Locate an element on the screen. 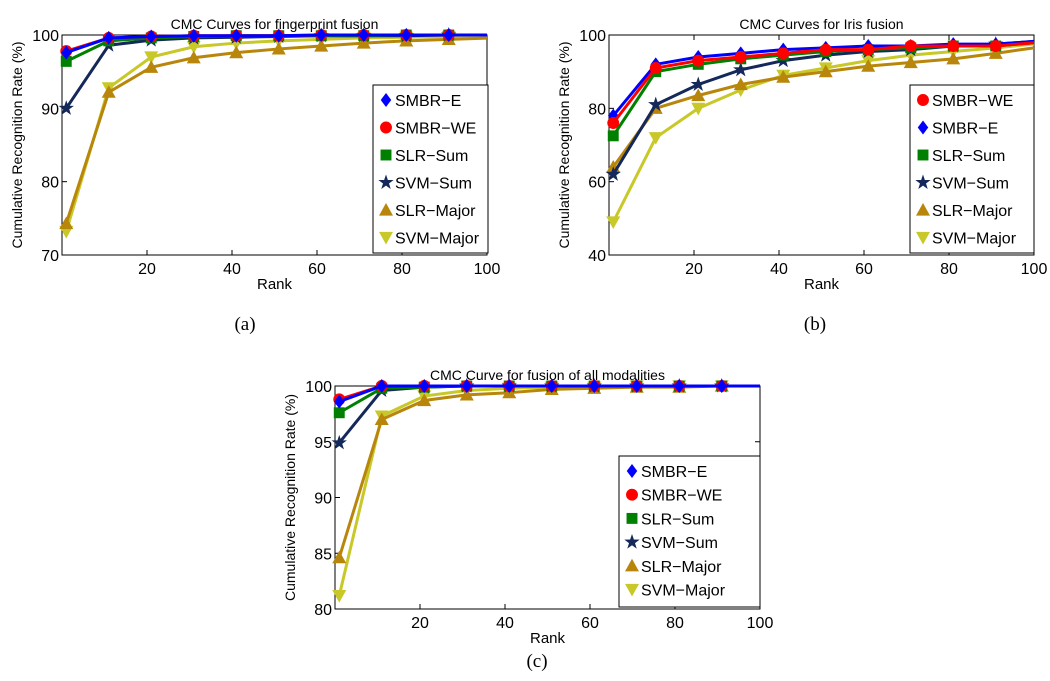  legend-box is located at coordinates (689, 531).